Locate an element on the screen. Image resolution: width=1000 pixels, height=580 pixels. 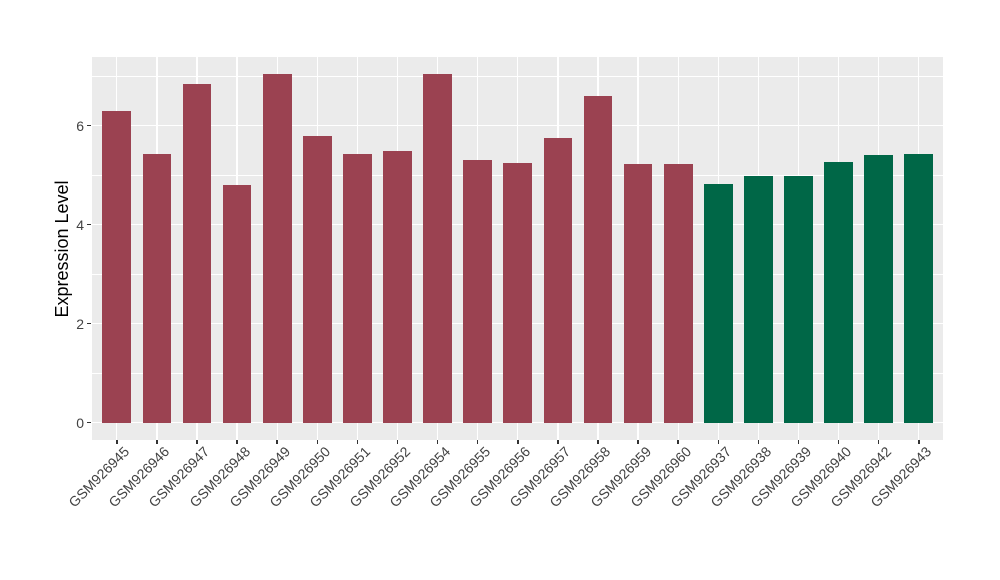
bar-GSM926949 is located at coordinates (277, 248).